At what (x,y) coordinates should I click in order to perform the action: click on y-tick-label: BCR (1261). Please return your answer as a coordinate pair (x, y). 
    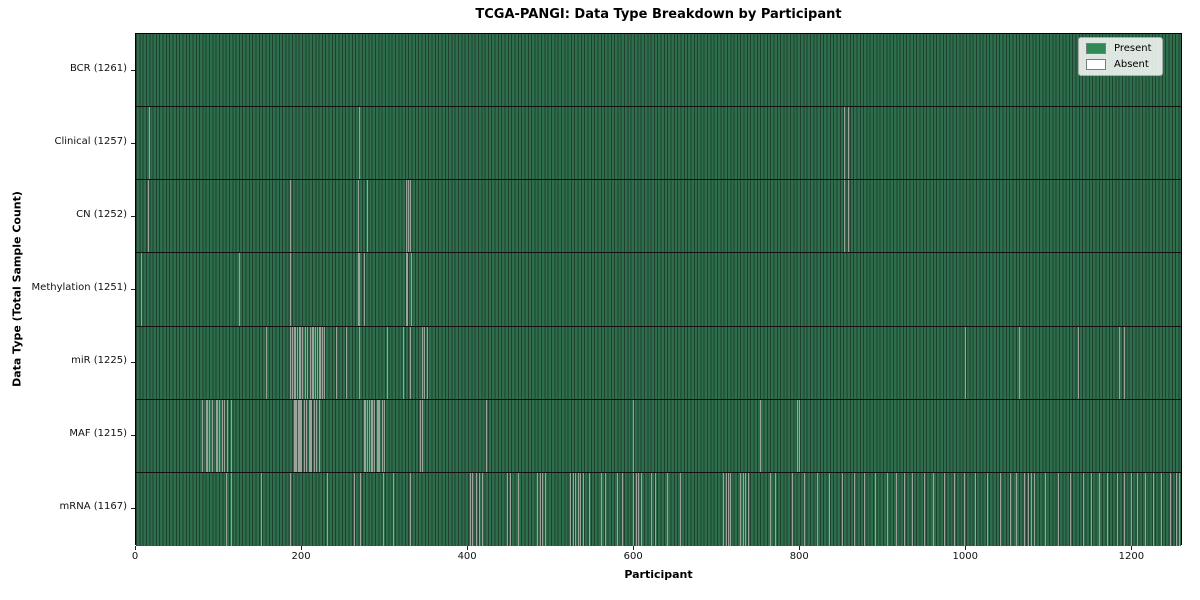
    Looking at the image, I should click on (98, 68).